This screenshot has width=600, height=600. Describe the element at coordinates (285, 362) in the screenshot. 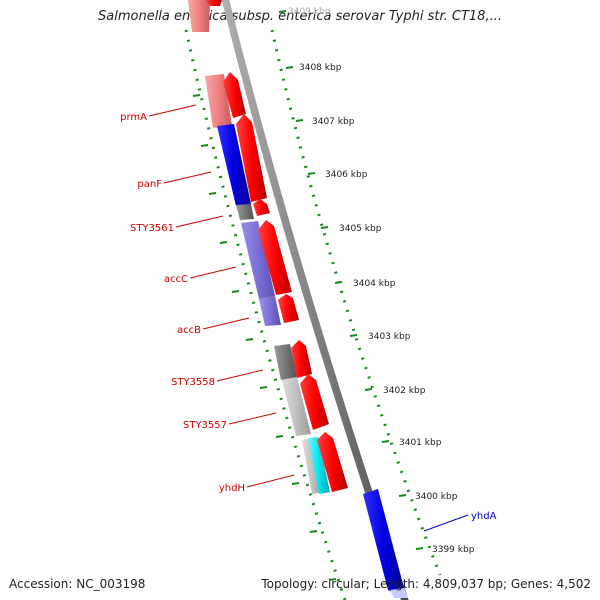

I see `feature-block-STY3558` at that location.